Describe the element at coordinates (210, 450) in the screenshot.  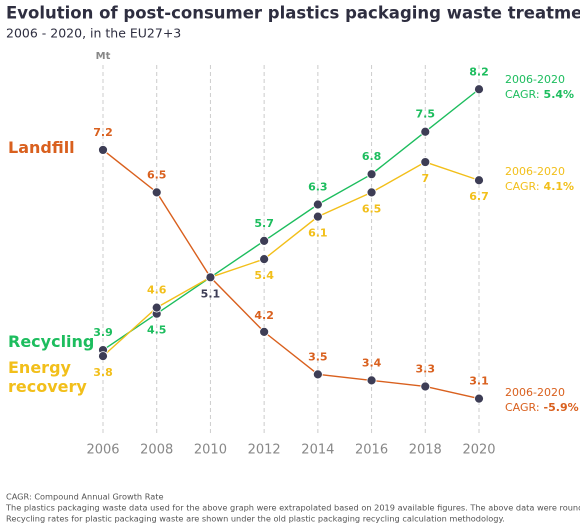
I see `x-tick-label: 2010` at that location.